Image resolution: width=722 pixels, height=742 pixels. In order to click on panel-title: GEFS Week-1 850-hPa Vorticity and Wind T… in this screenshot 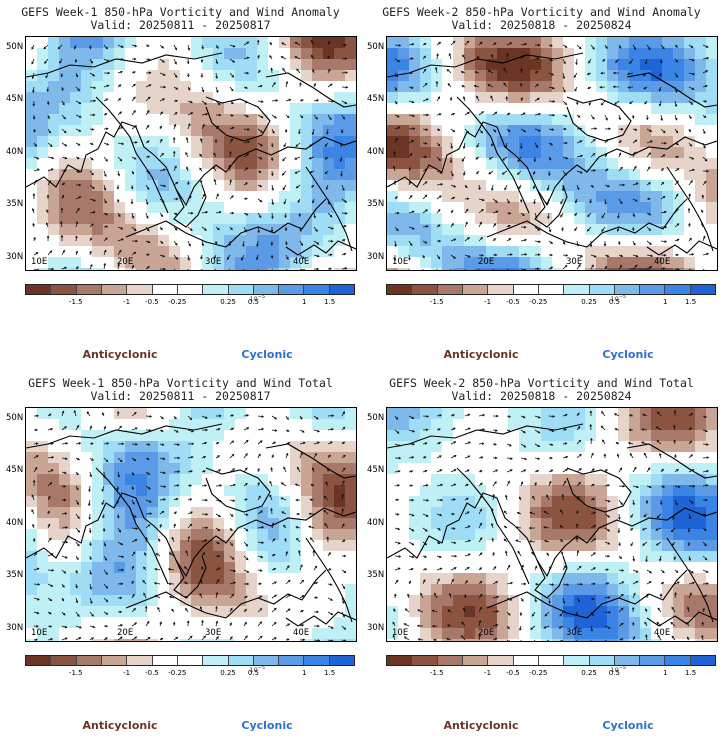, I will do `click(180, 383)`.